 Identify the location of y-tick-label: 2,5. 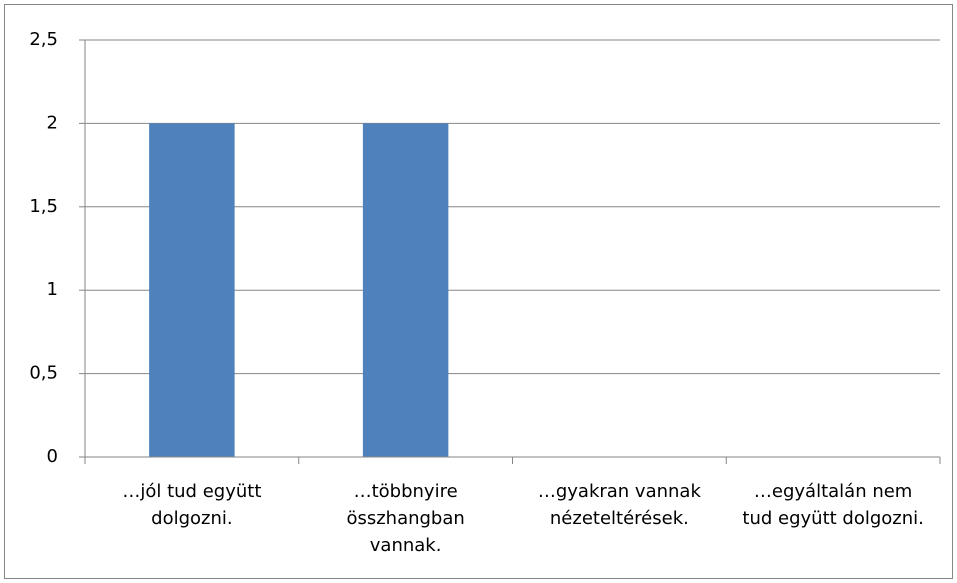
(43, 39).